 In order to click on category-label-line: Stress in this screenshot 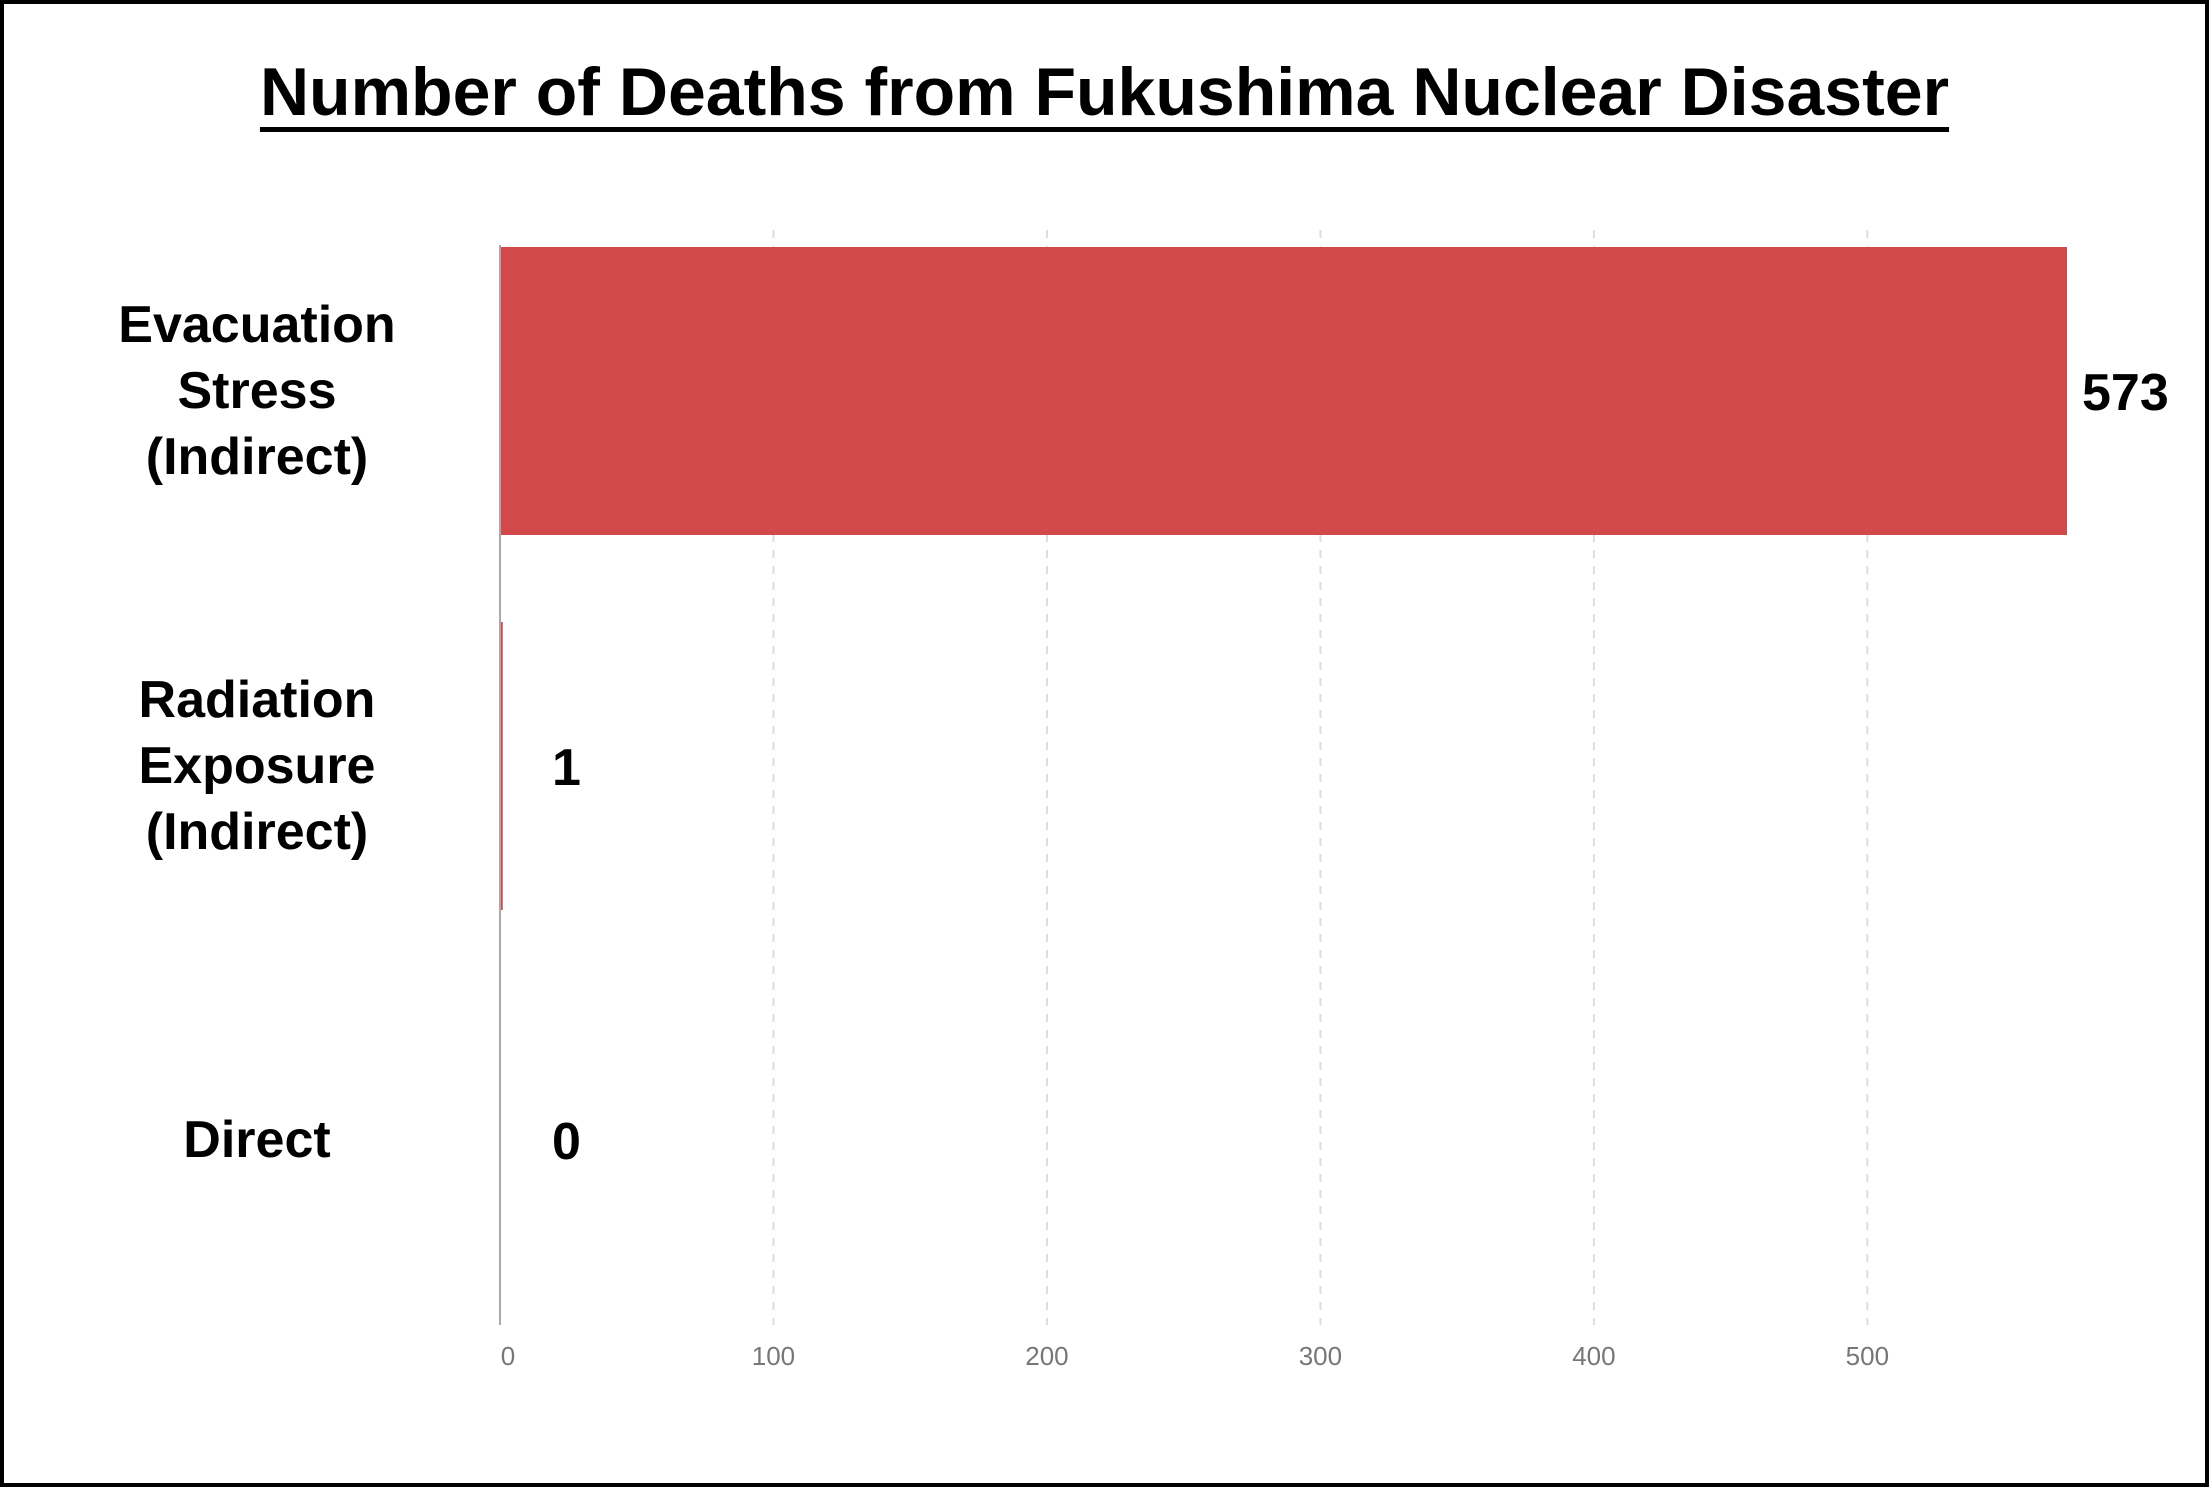, I will do `click(257, 391)`.